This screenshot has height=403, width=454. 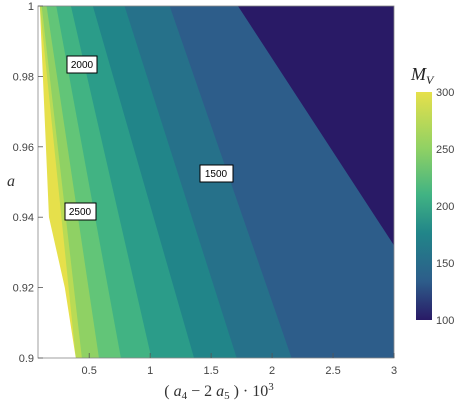 I want to click on colorbar-tick-label: 1000, so click(x=445, y=321).